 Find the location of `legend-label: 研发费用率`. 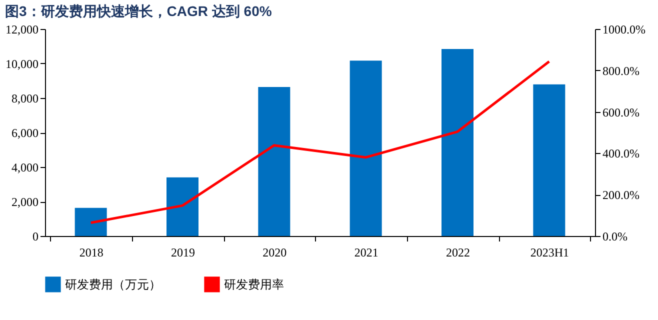

legend-label: 研发费用率 is located at coordinates (254, 284).